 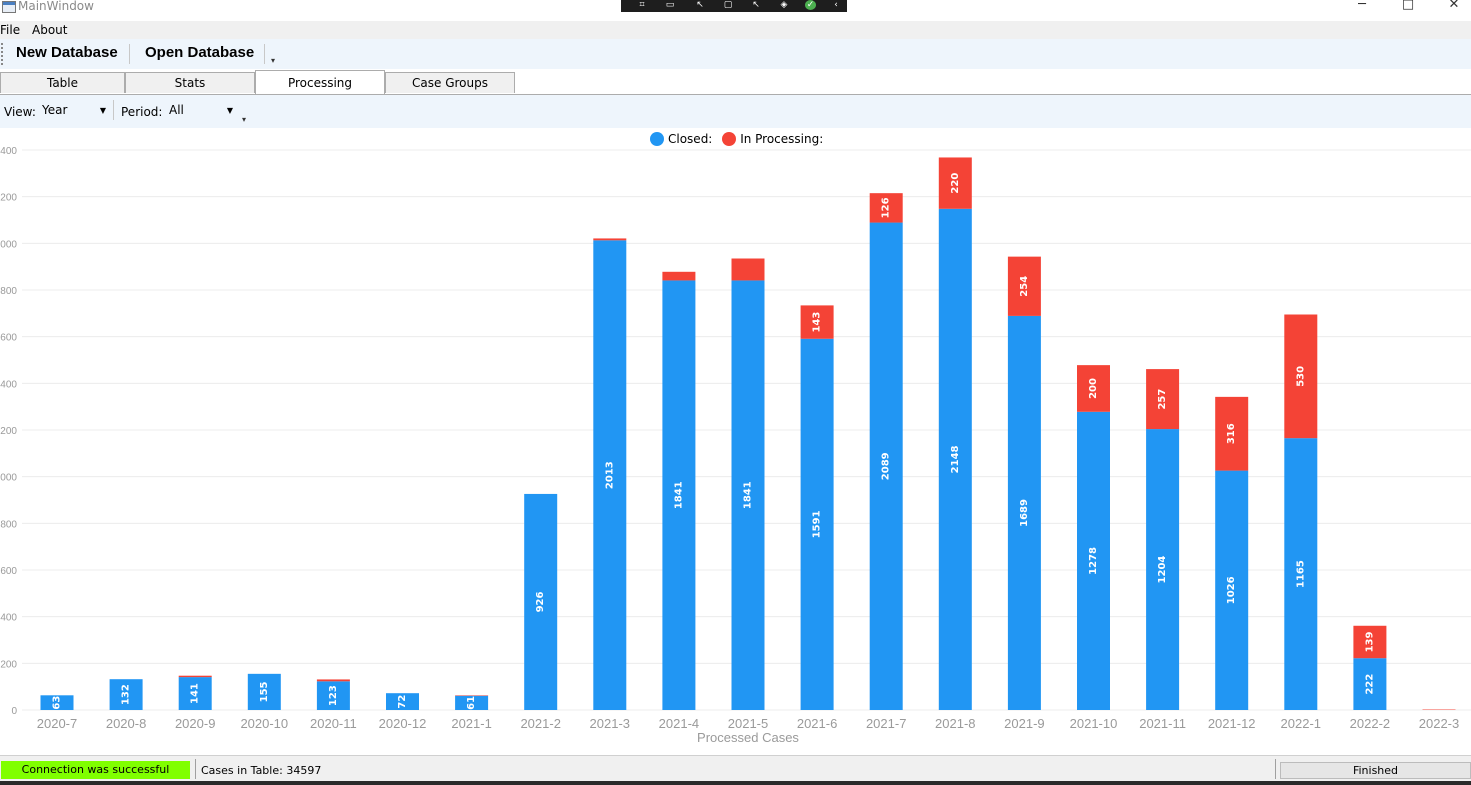 What do you see at coordinates (610, 723) in the screenshot?
I see `x-tick-label: 2021-3` at bounding box center [610, 723].